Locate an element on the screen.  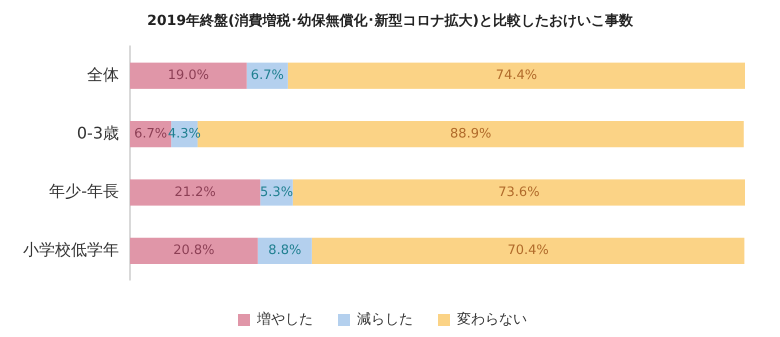
data-label: 73.6% is located at coordinates (519, 192).